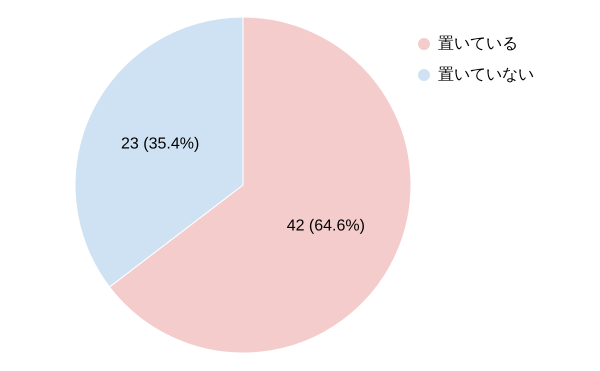  I want to click on legend-label: 置いている, so click(478, 44).